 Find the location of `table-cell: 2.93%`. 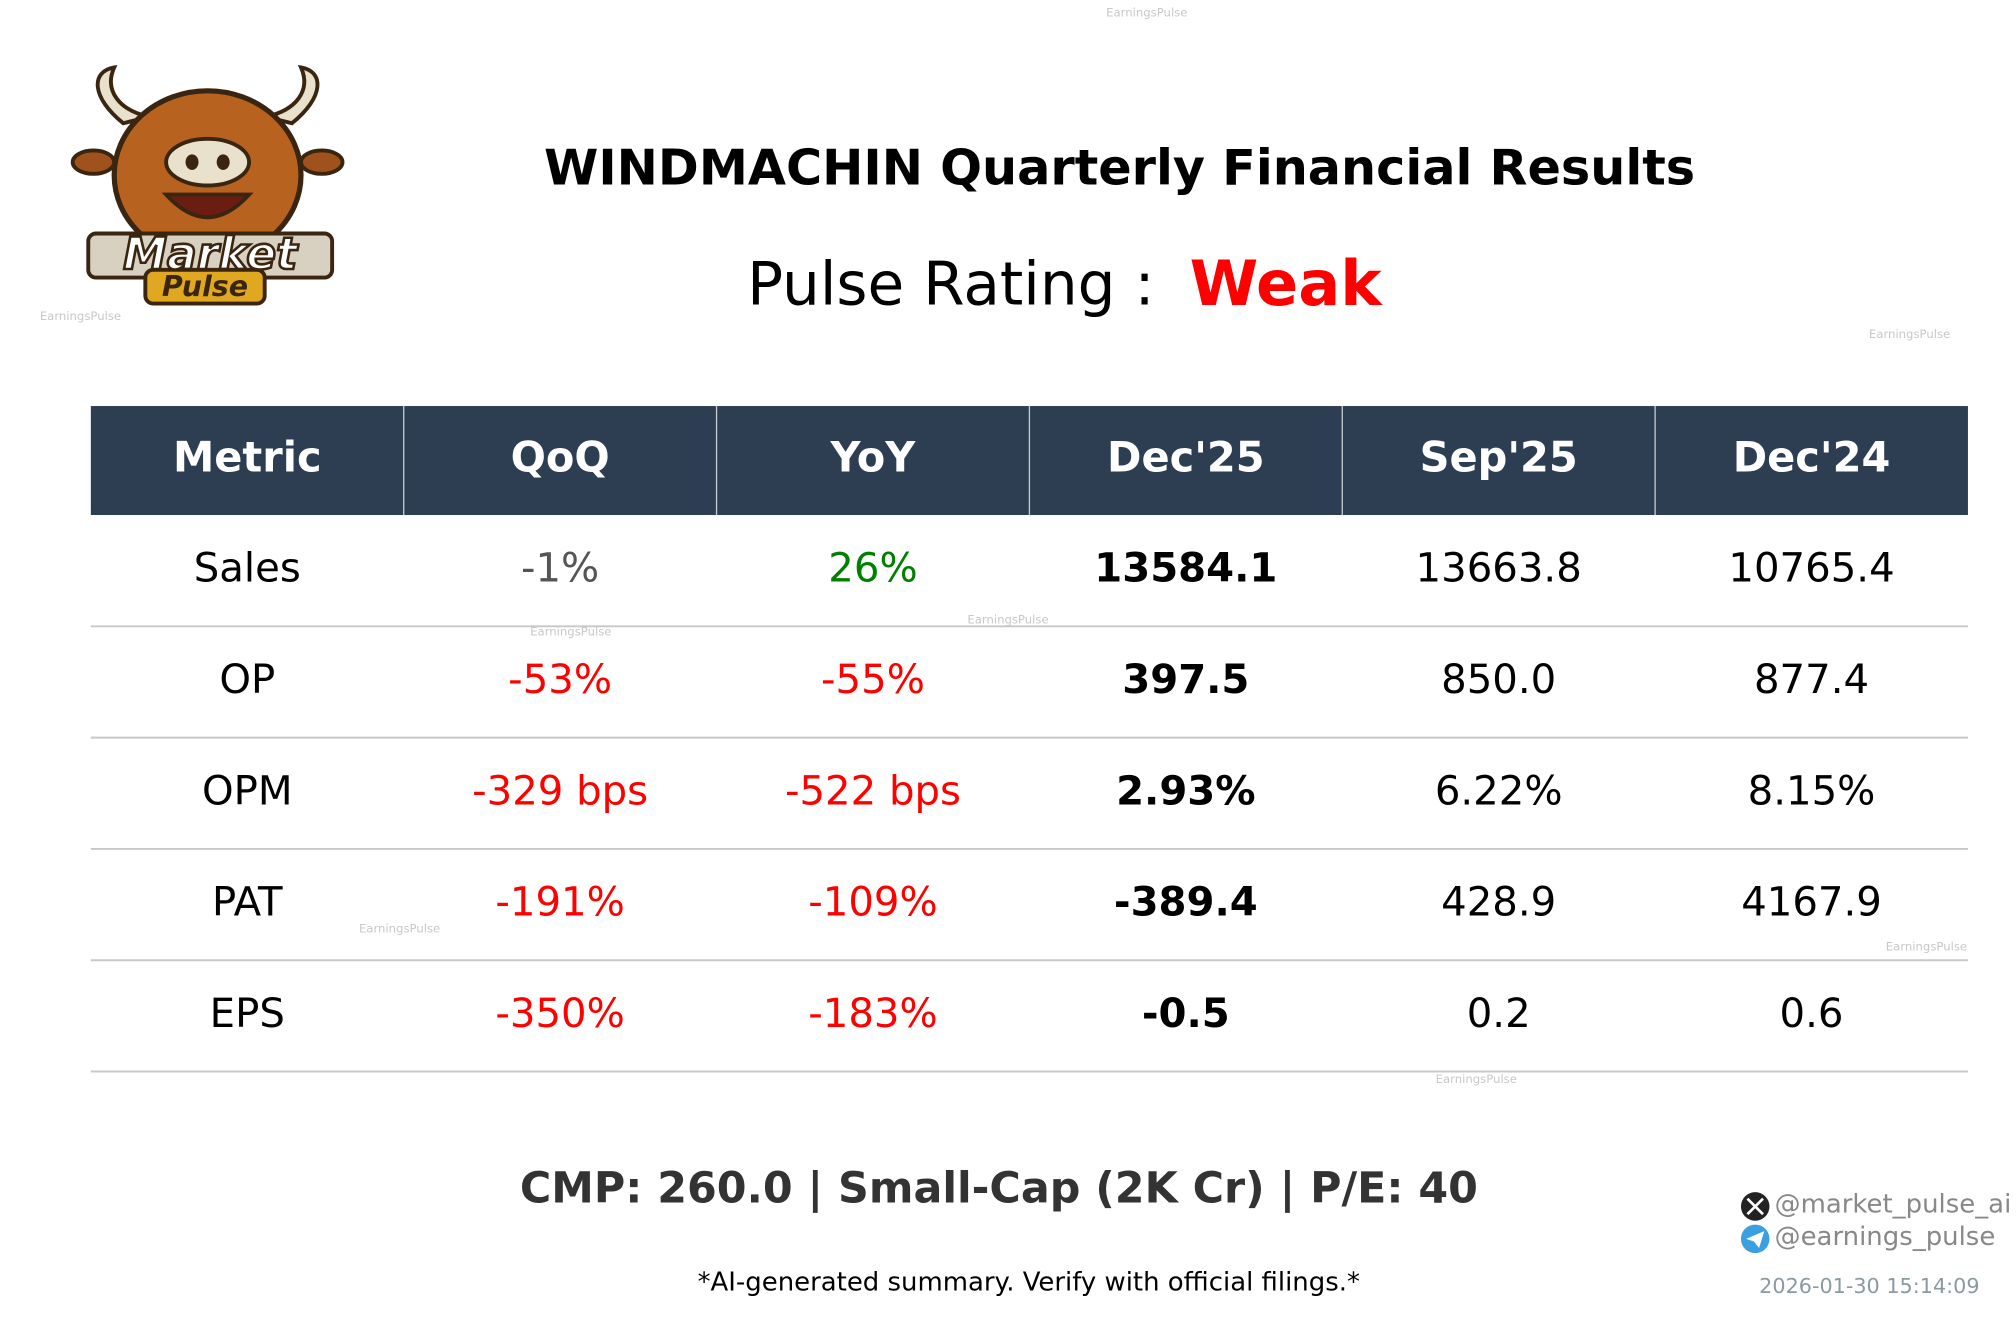

table-cell: 2.93% is located at coordinates (1185, 791).